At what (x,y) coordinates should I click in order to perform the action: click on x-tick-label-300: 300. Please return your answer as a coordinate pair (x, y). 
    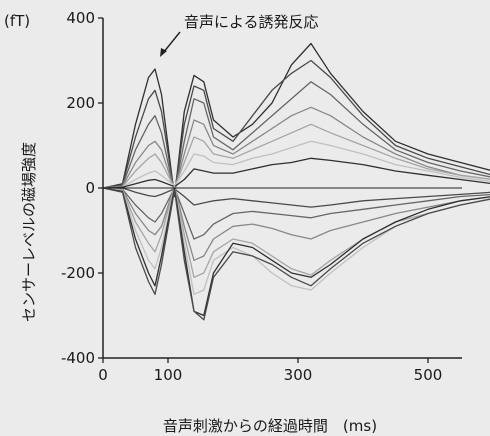
    Looking at the image, I should click on (298, 375).